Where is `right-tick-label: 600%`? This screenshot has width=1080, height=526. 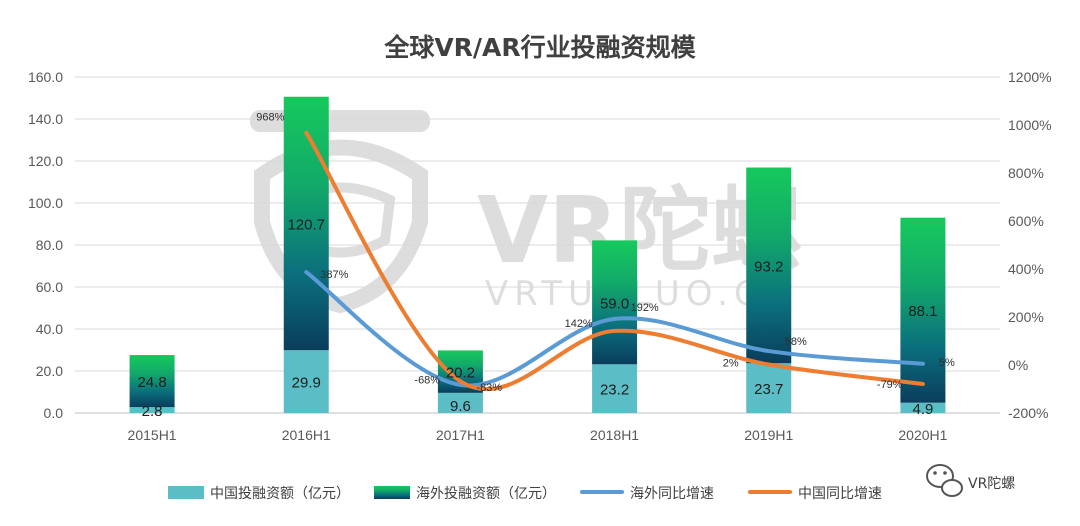 right-tick-label: 600% is located at coordinates (1026, 221).